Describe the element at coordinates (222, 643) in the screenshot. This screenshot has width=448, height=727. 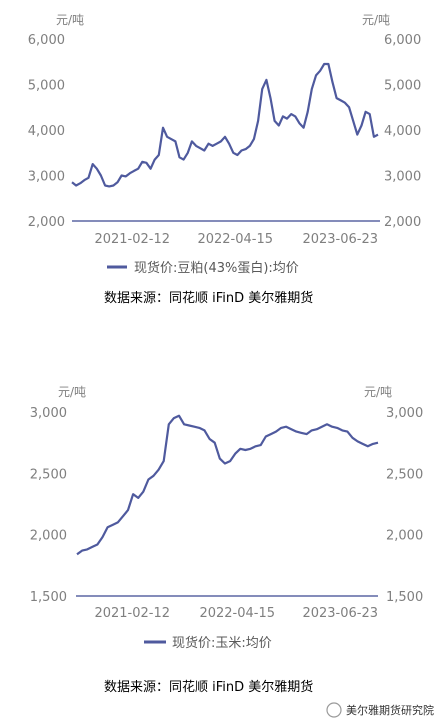
I see `legend-label: 现货价:玉米:均价` at that location.